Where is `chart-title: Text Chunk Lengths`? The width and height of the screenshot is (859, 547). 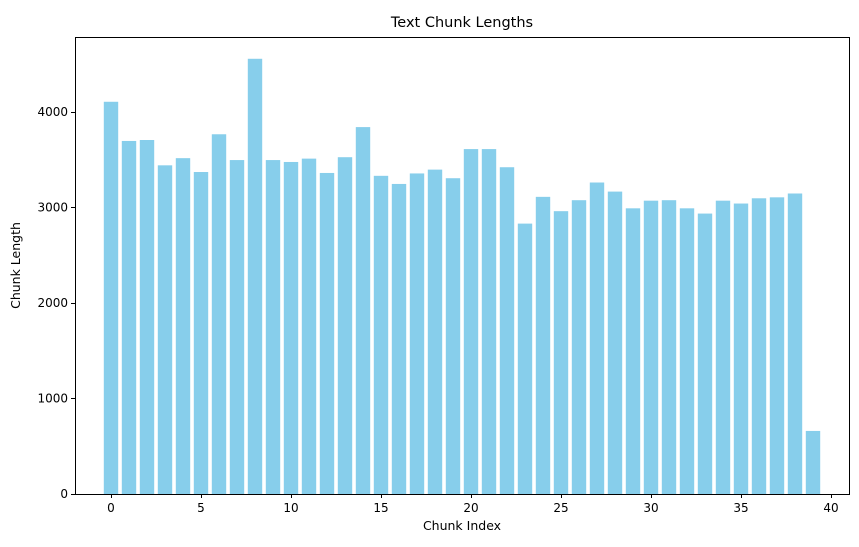
chart-title: Text Chunk Lengths is located at coordinates (461, 23).